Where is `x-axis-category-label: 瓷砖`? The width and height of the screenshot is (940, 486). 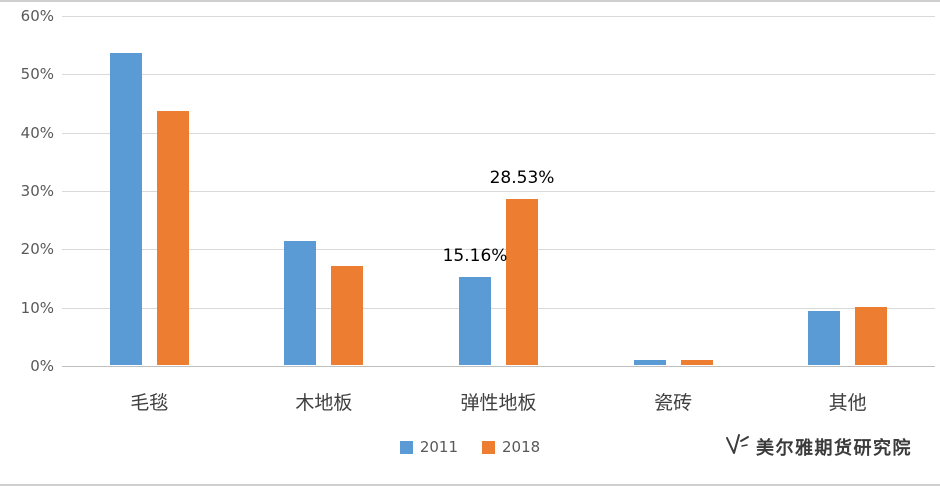 x-axis-category-label: 瓷砖 is located at coordinates (673, 403).